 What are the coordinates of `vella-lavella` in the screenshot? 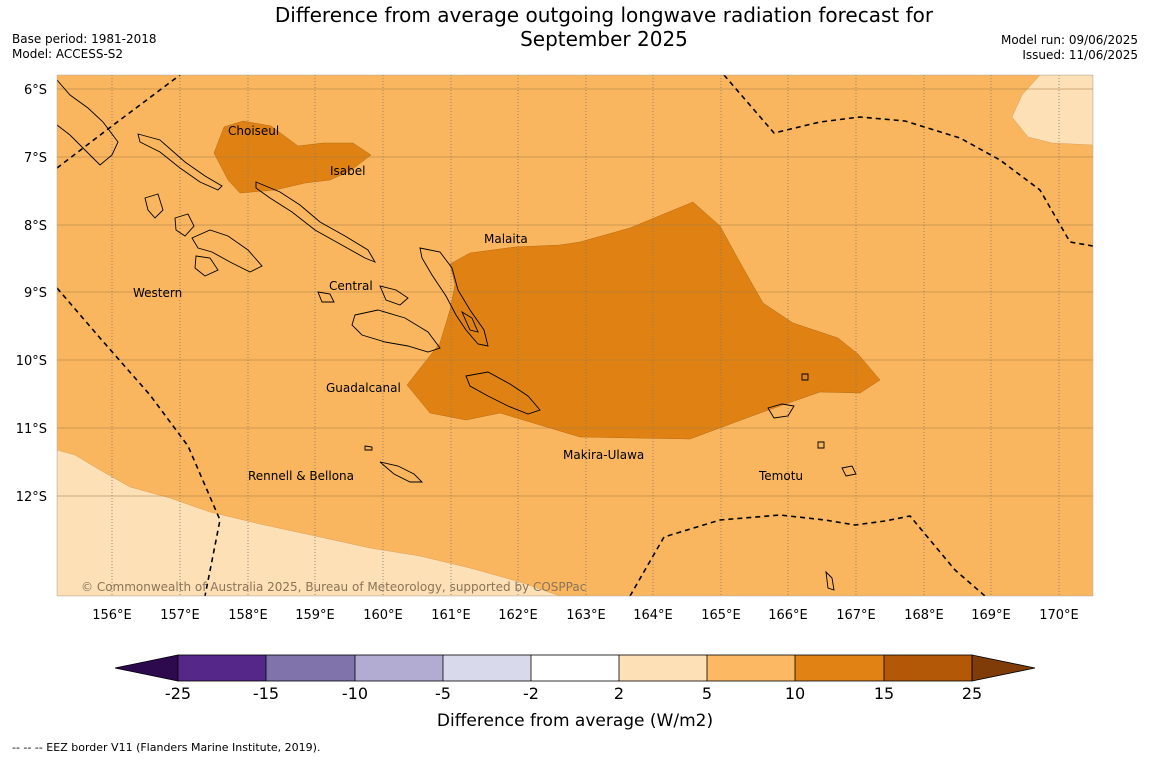 It's located at (206, 266).